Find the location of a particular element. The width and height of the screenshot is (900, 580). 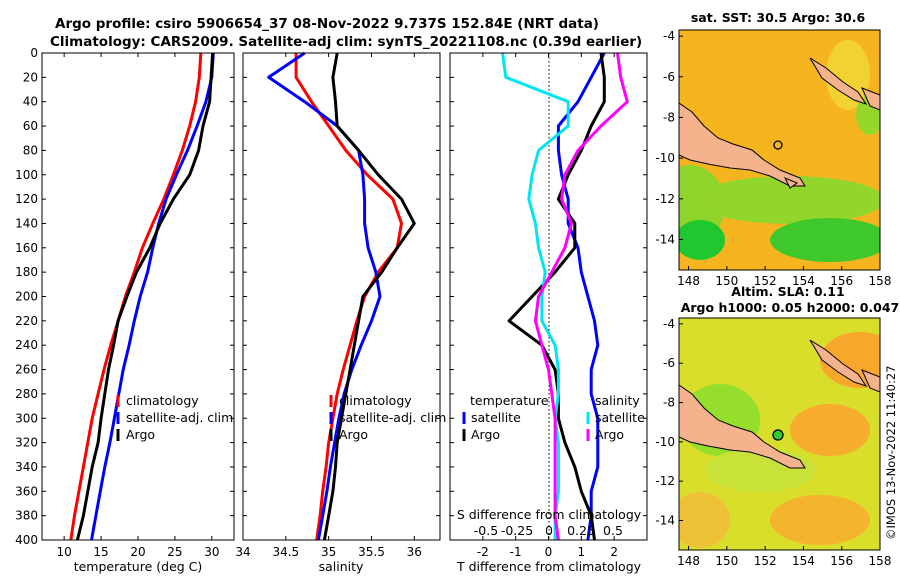

x-tick-label: 36 is located at coordinates (414, 552).